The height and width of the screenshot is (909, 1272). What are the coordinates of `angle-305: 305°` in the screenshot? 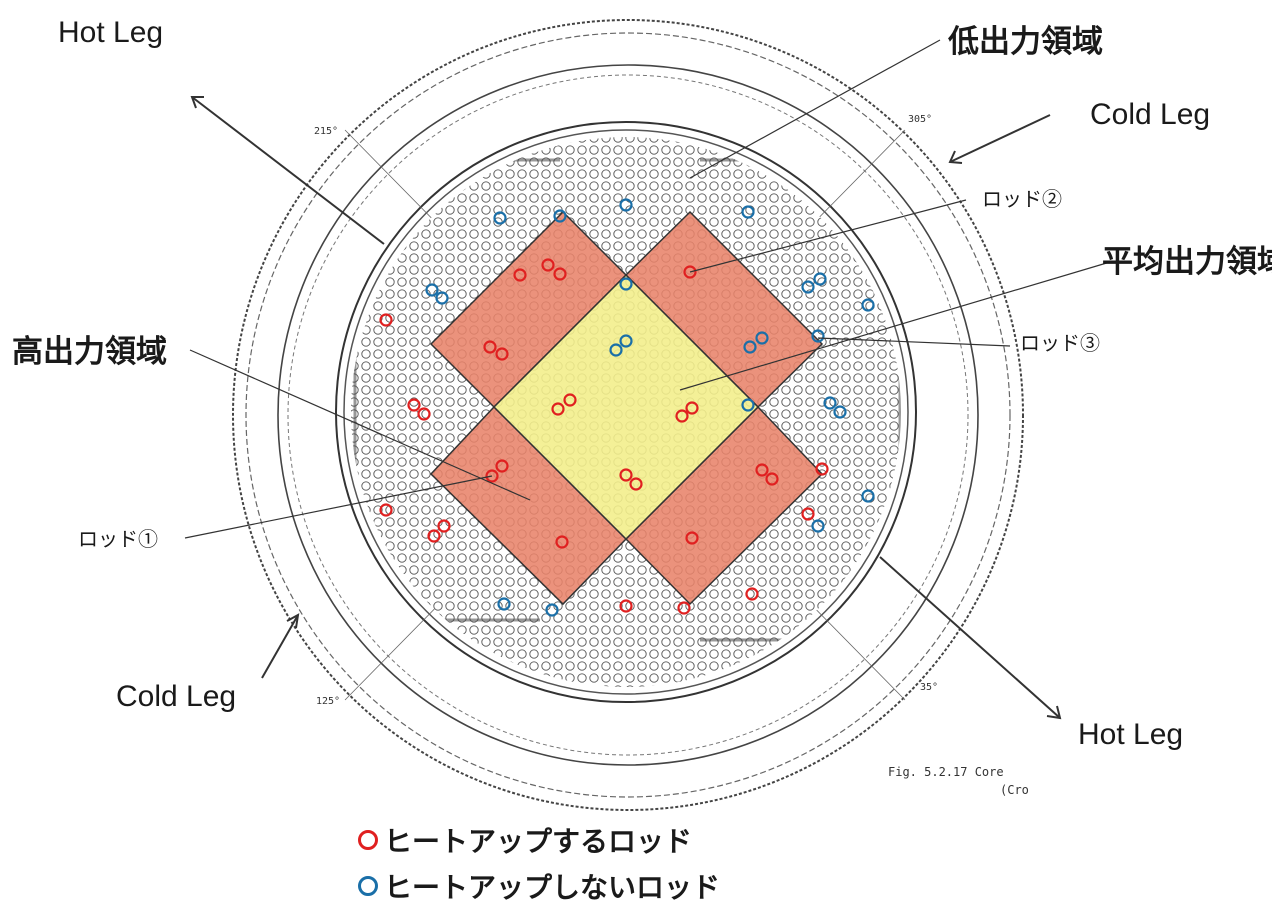 It's located at (920, 119).